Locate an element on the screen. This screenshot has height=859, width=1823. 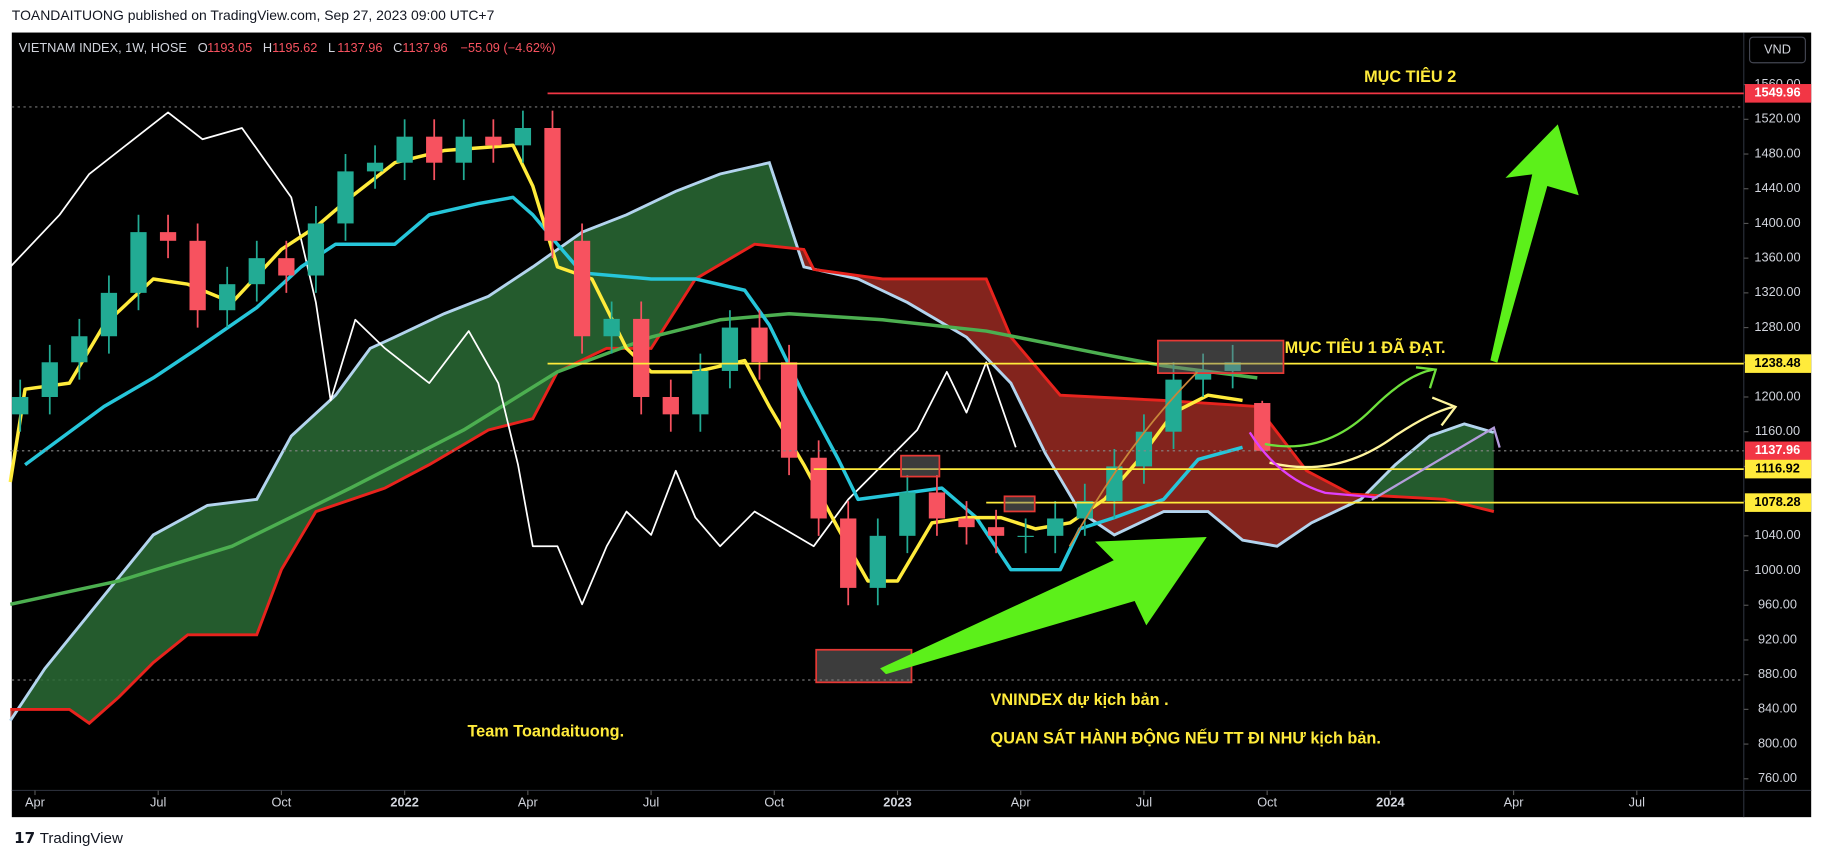
y-tick-label: 760.00 is located at coordinates (1777, 777).